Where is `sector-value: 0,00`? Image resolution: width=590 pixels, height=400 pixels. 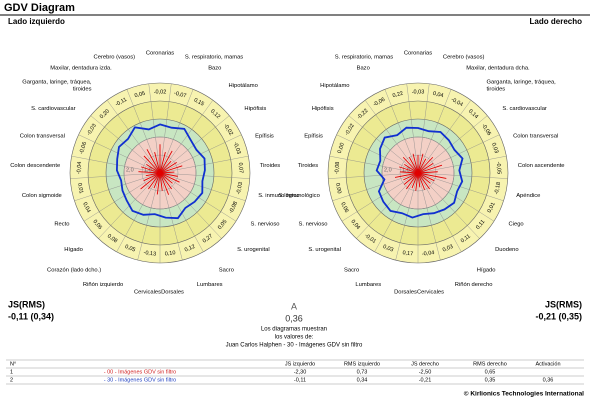 sector-value: 0,00 is located at coordinates (338, 188).